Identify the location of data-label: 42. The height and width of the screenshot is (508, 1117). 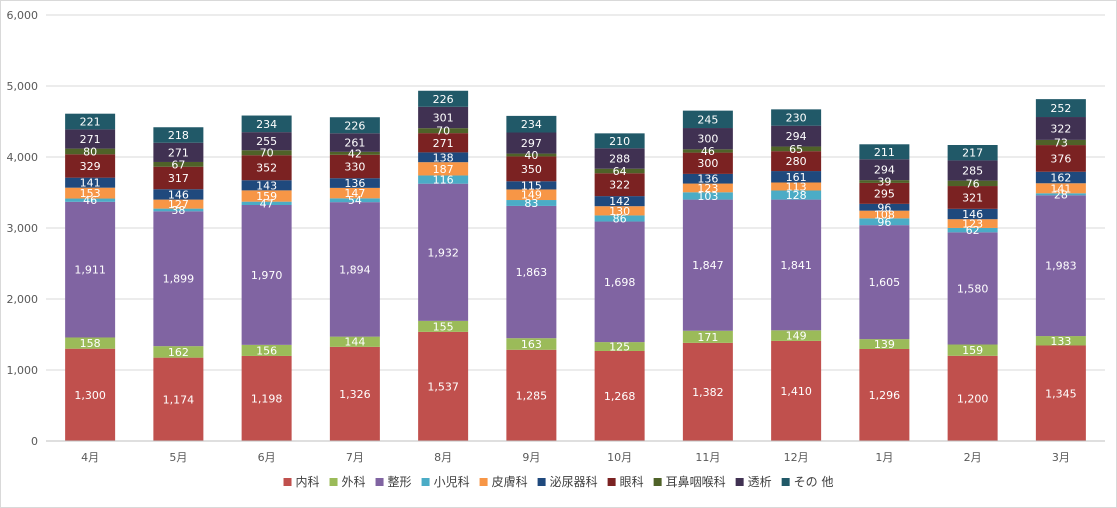
(355, 153).